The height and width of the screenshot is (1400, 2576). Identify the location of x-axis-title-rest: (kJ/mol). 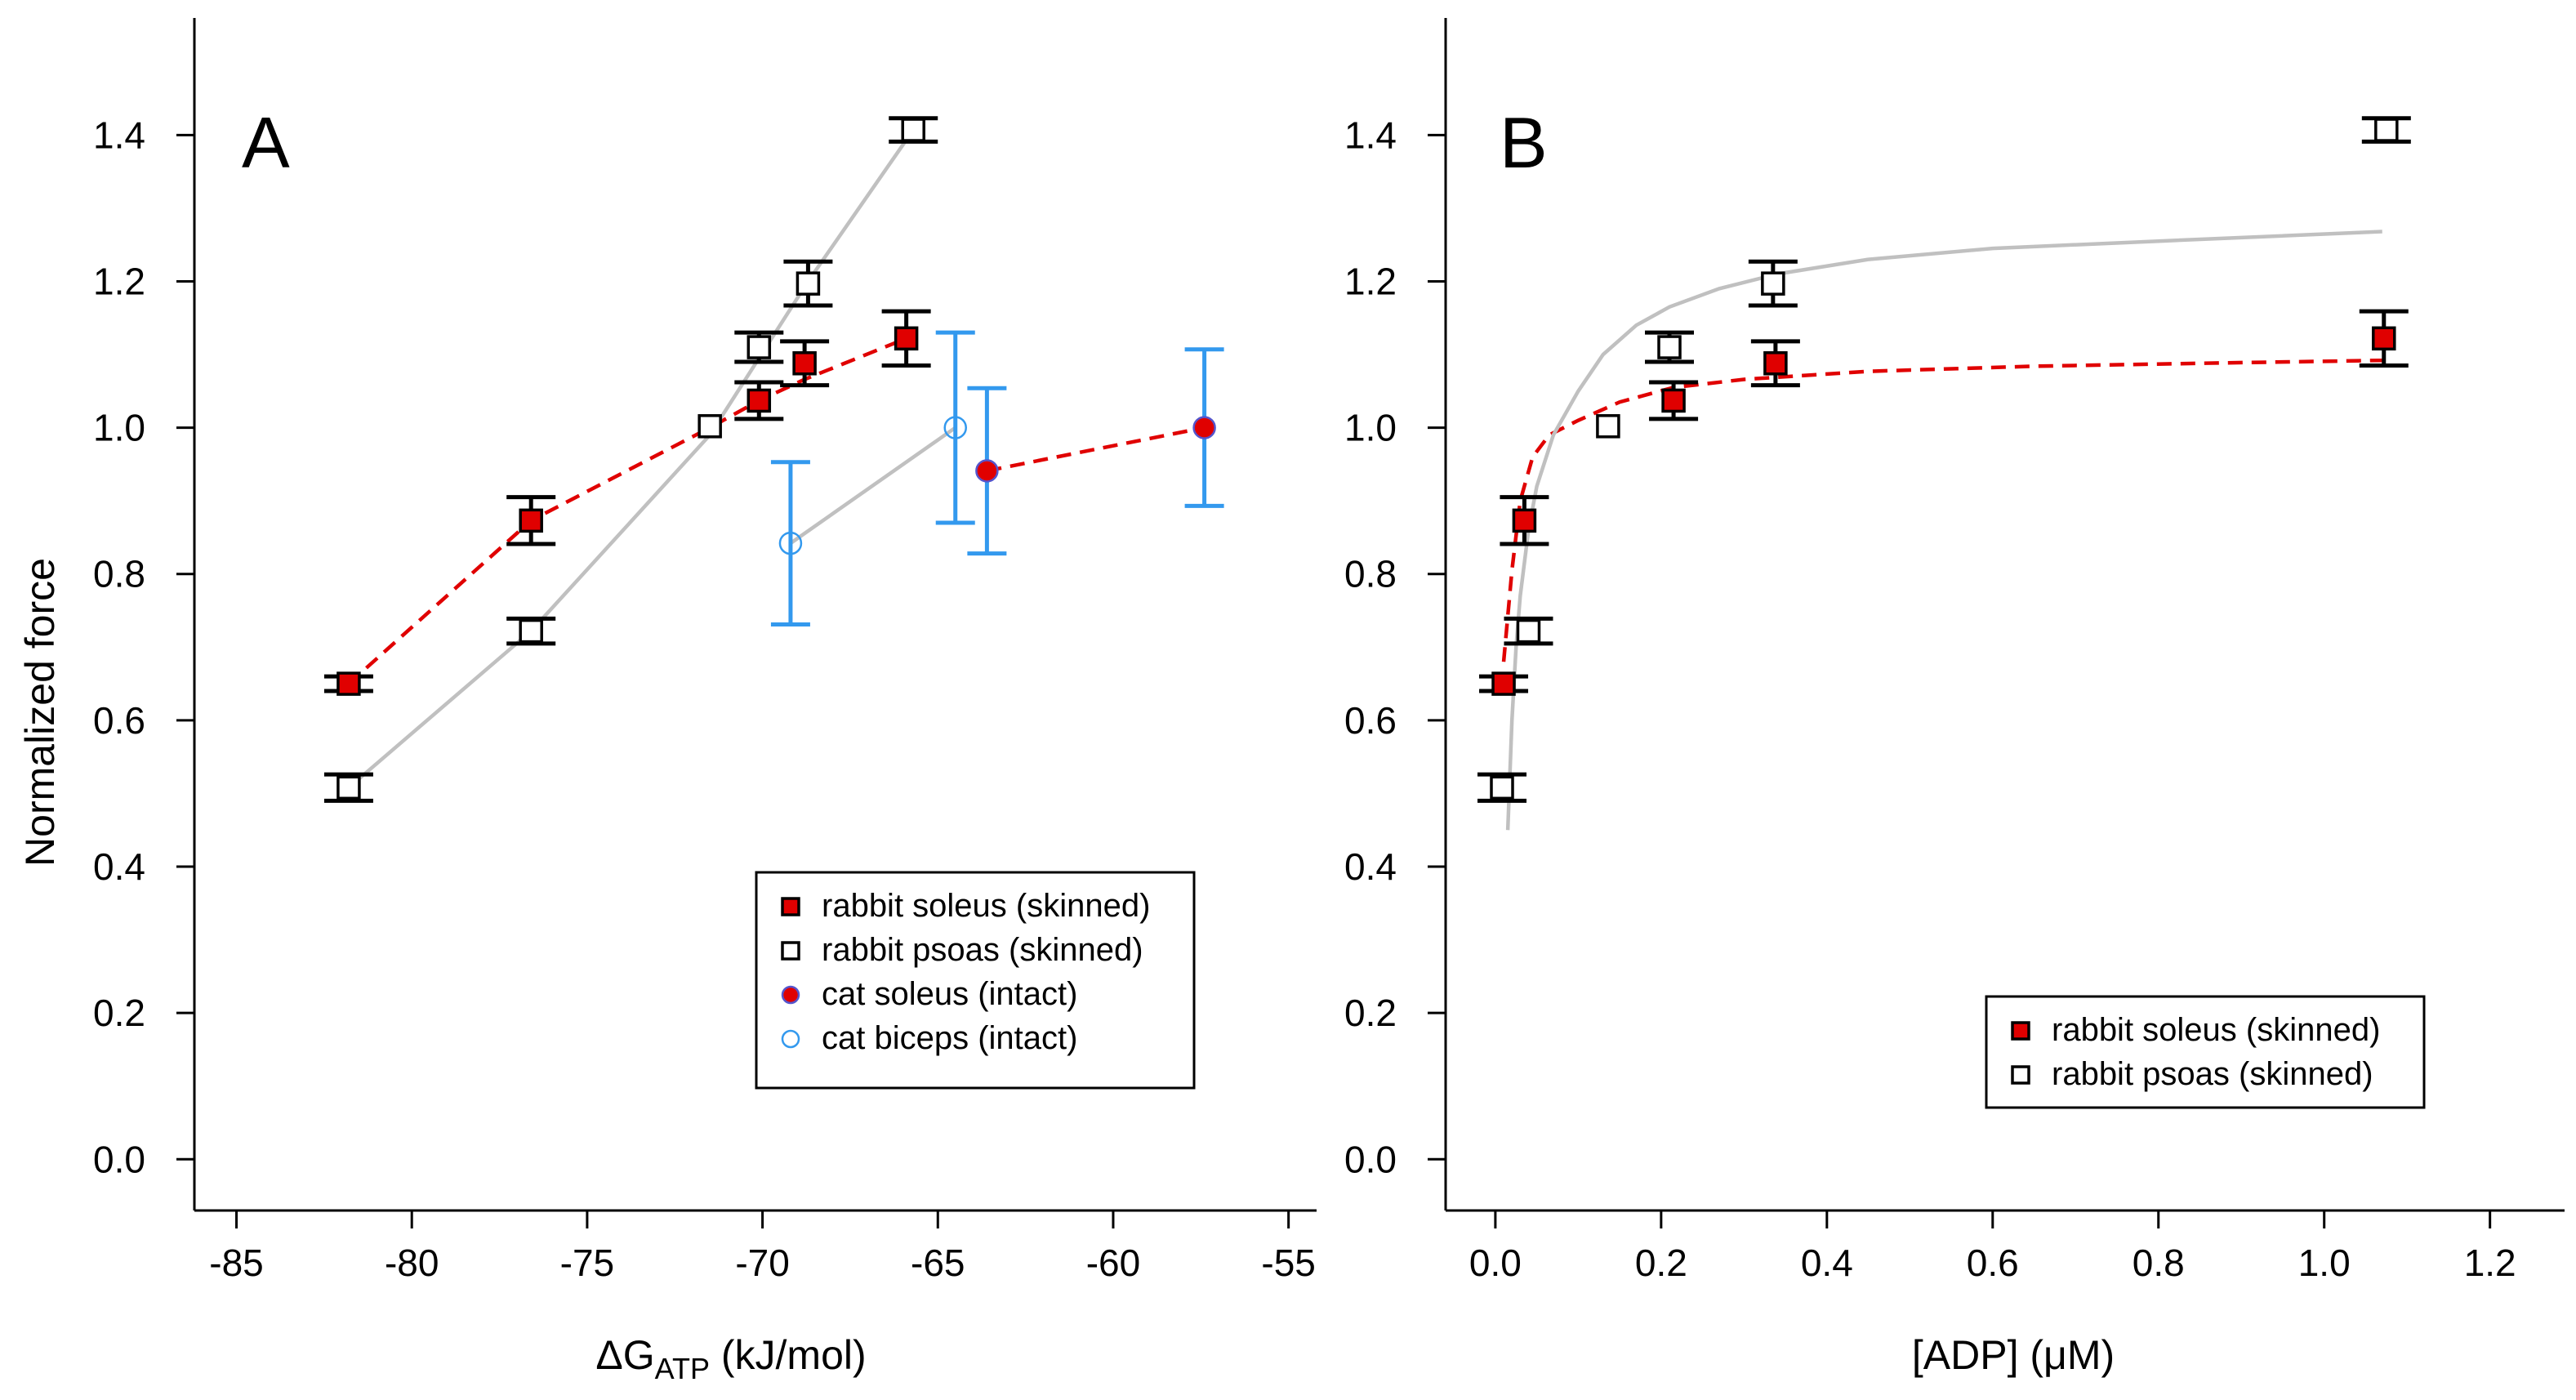
(788, 1355).